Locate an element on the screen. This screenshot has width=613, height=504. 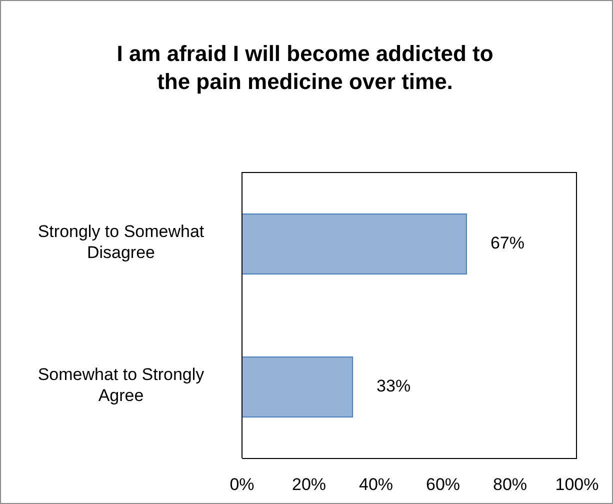
y-tick-label: Somewhat to Strongly Agree is located at coordinates (121, 385).